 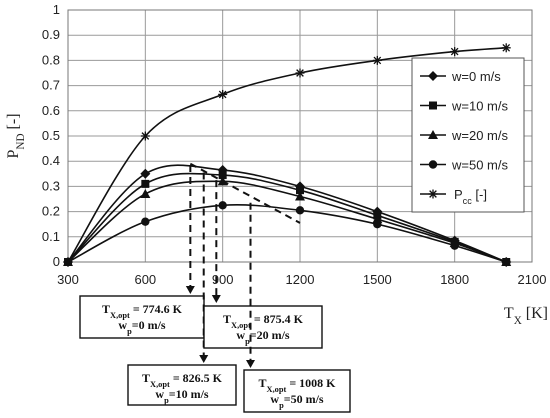 I want to click on y-tick-label: 0.7, so click(x=51, y=85).